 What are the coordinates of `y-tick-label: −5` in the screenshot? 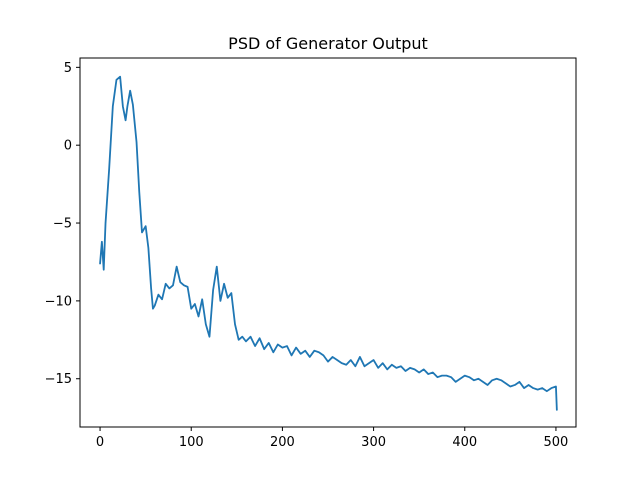 It's located at (62, 224).